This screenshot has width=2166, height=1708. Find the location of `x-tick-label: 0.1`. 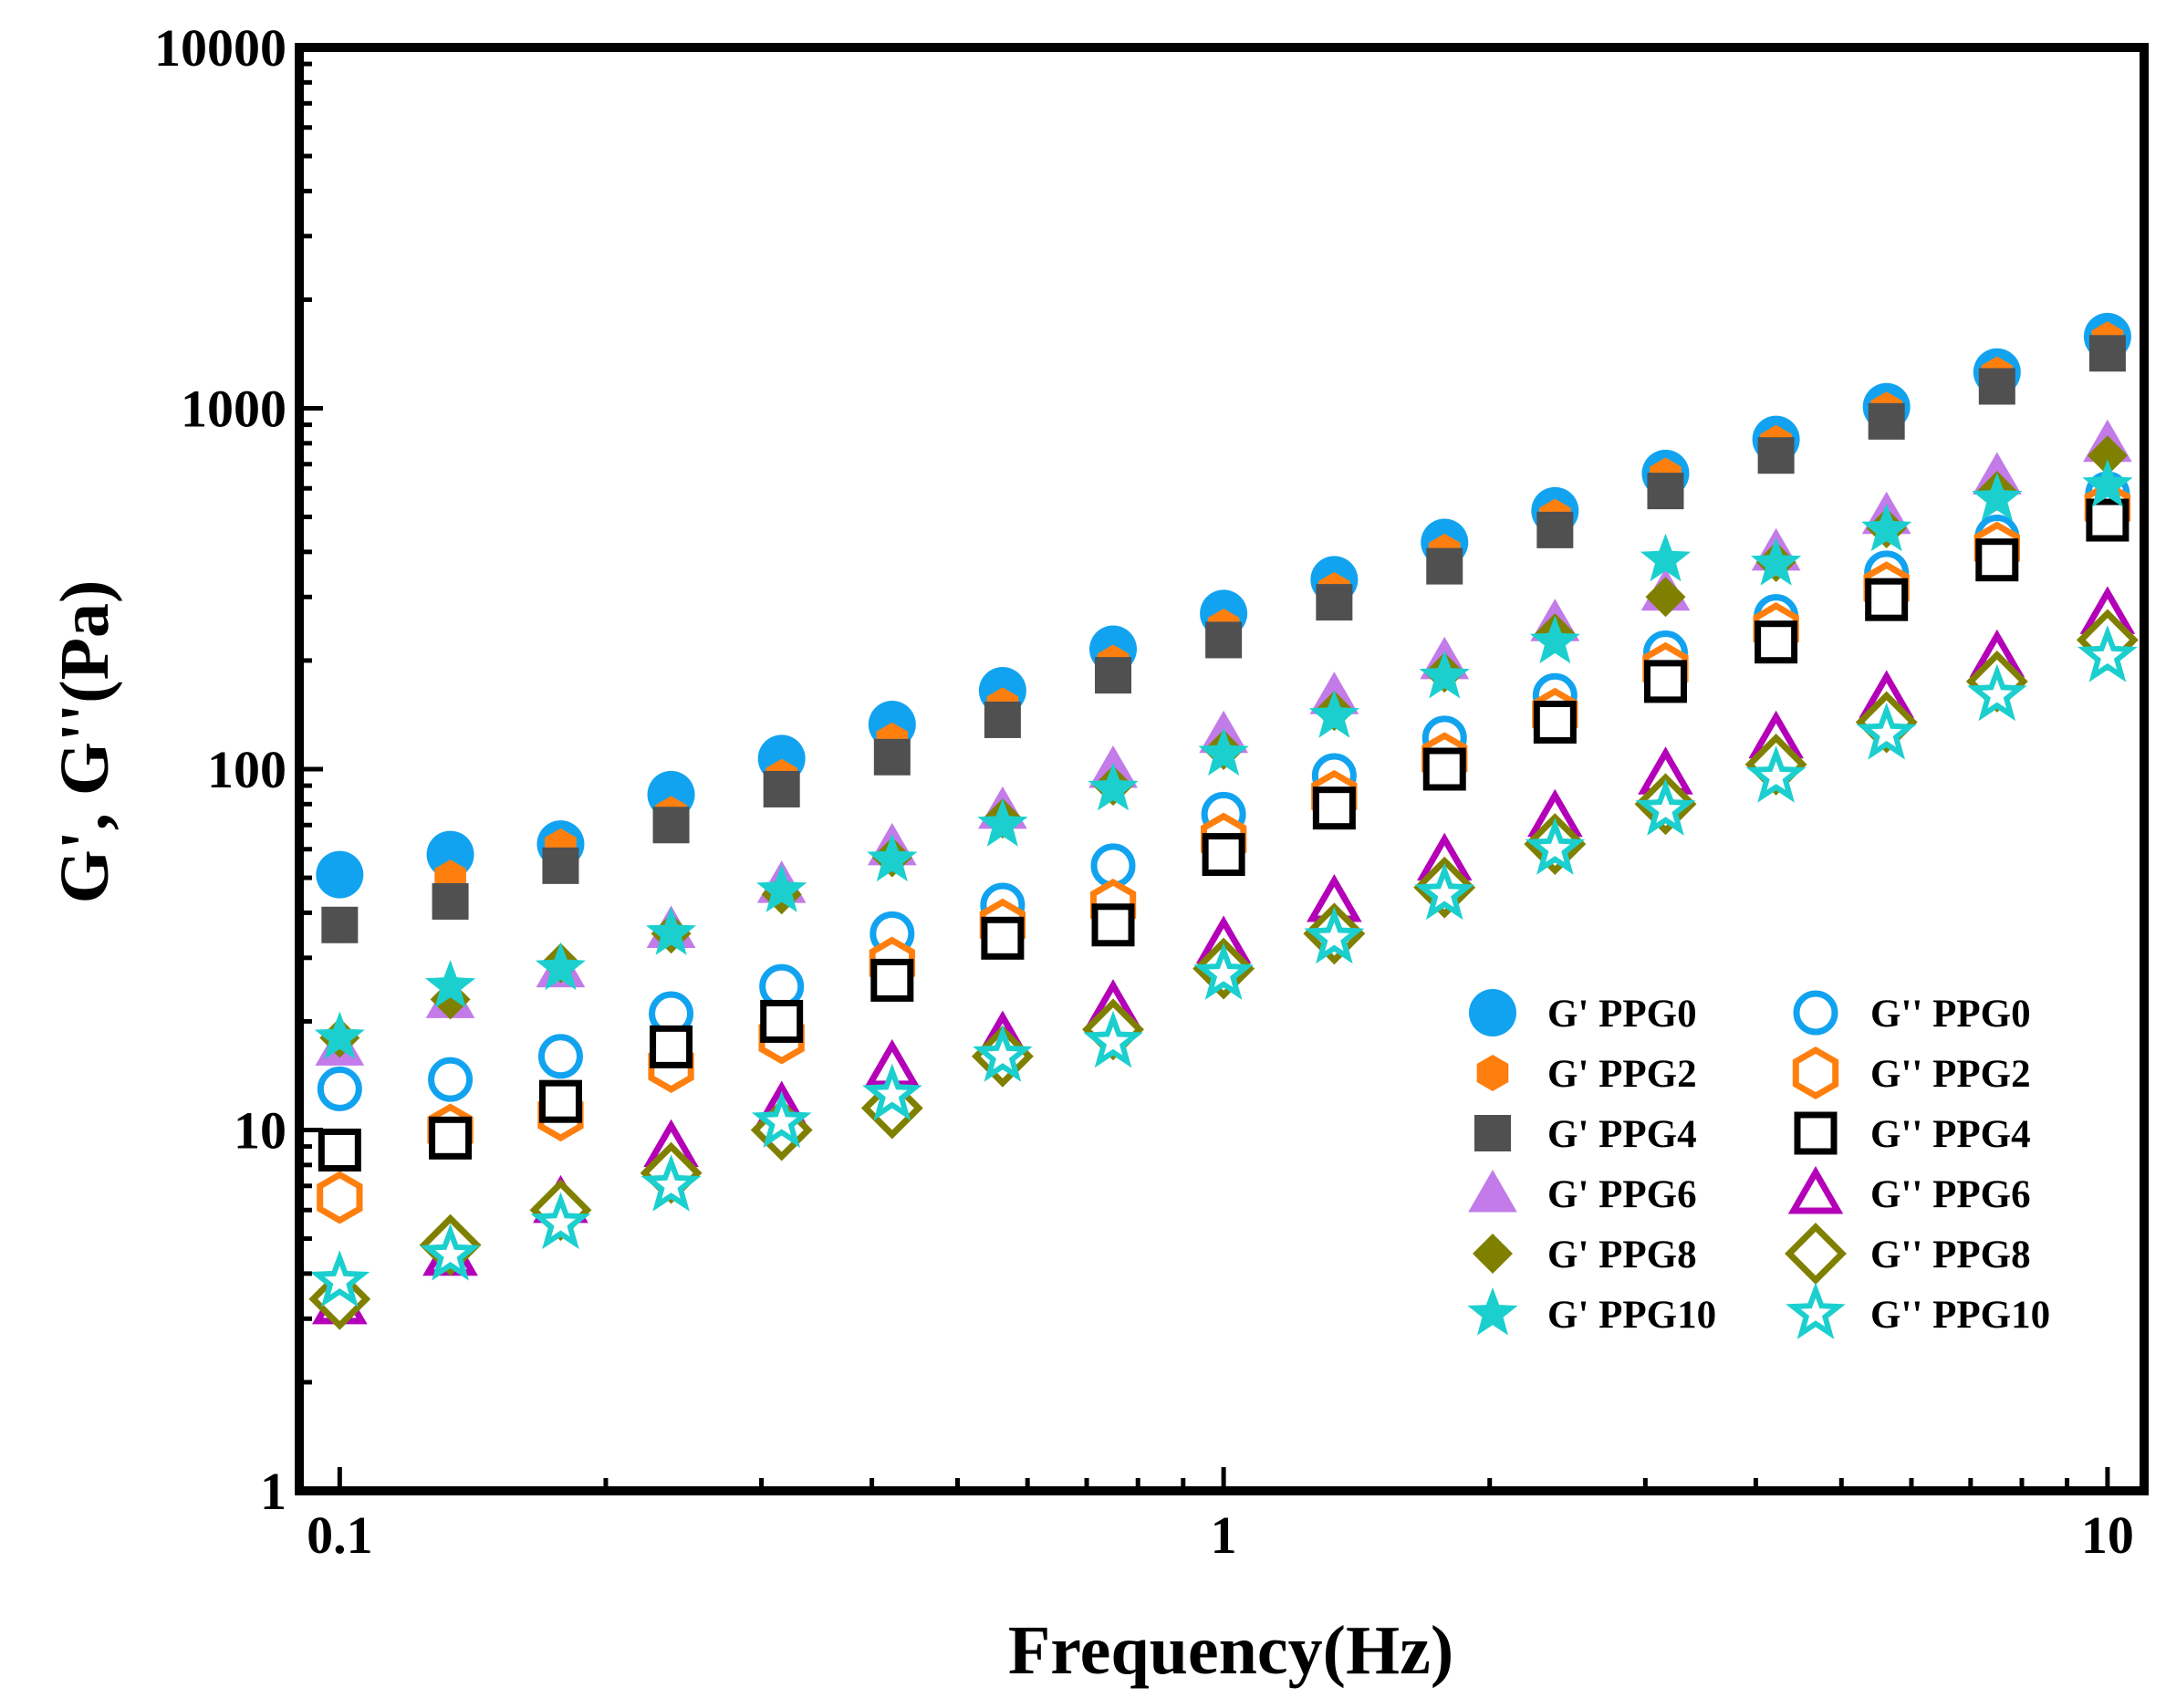

x-tick-label: 0.1 is located at coordinates (340, 1535).